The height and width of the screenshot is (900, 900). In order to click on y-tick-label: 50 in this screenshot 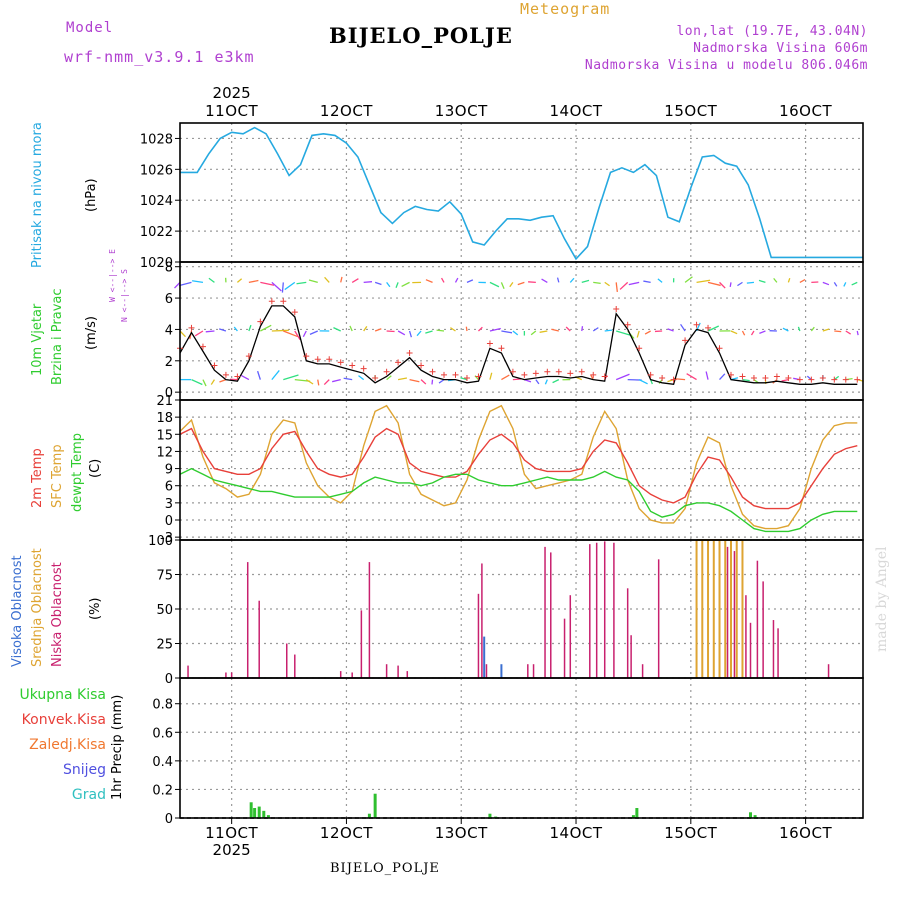, I will do `click(164, 610)`.